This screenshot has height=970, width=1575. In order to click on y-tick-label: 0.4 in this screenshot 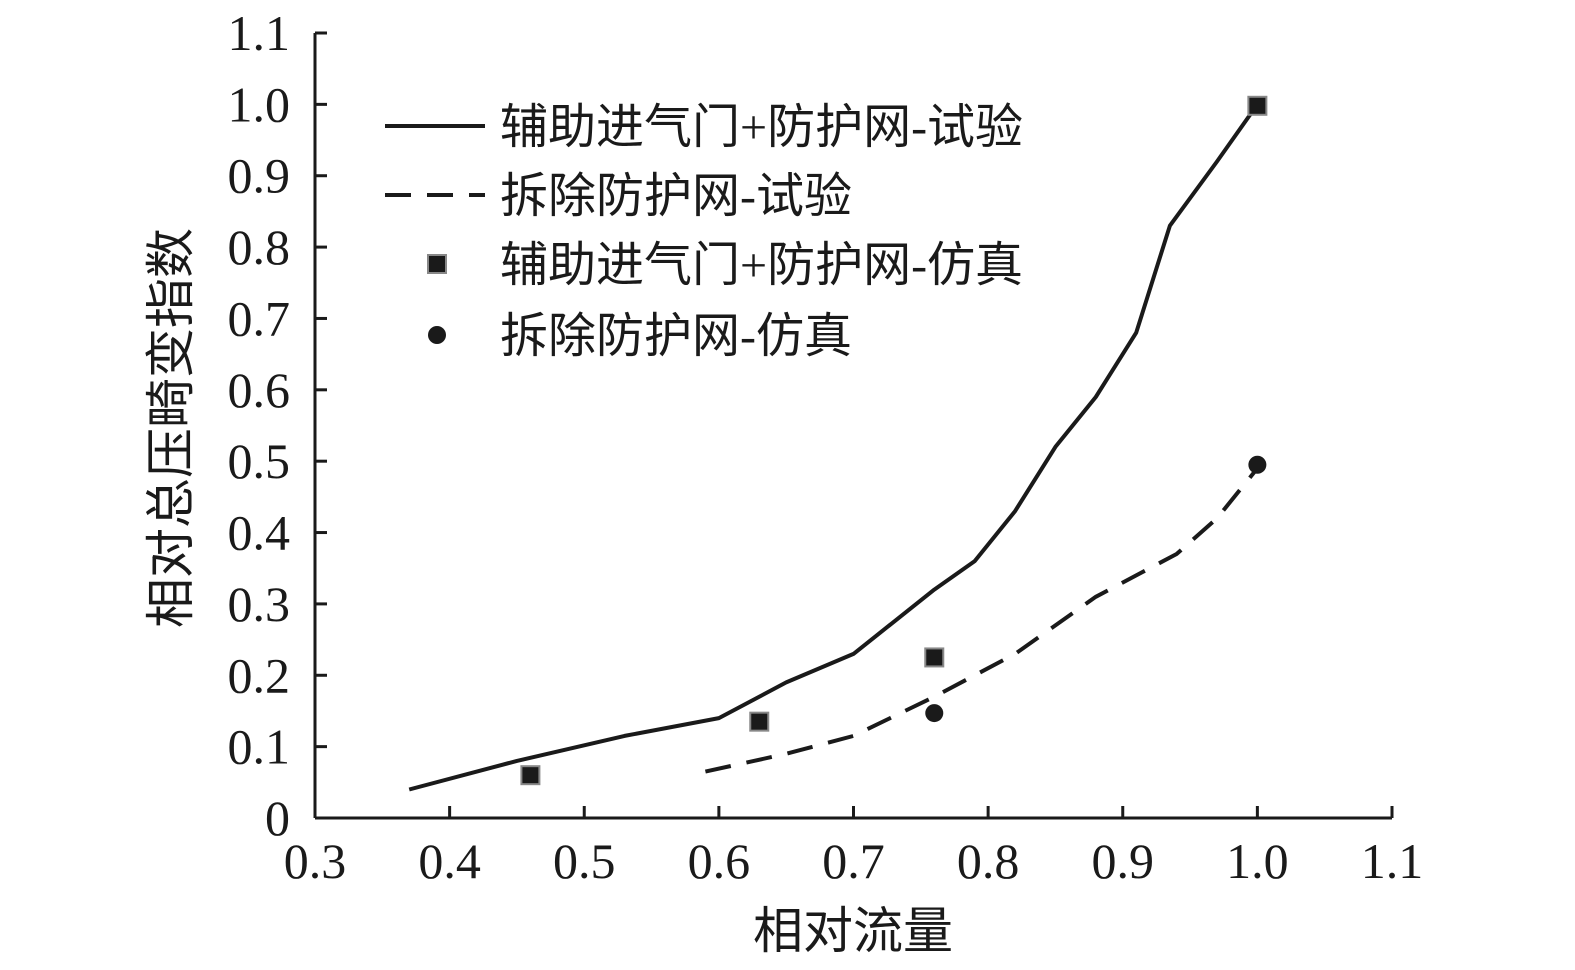, I will do `click(259, 533)`.